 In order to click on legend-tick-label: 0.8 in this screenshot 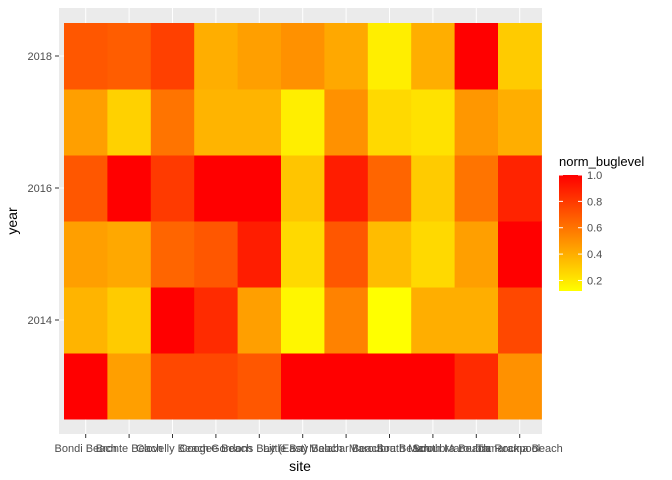, I will do `click(594, 202)`.